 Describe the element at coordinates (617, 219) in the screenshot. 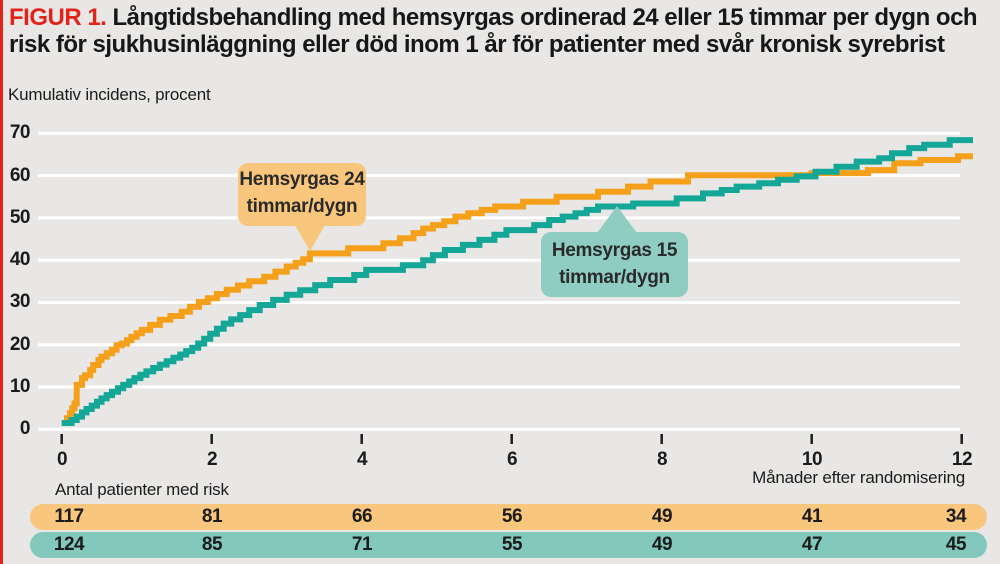

I see `callout-15-pointer` at that location.